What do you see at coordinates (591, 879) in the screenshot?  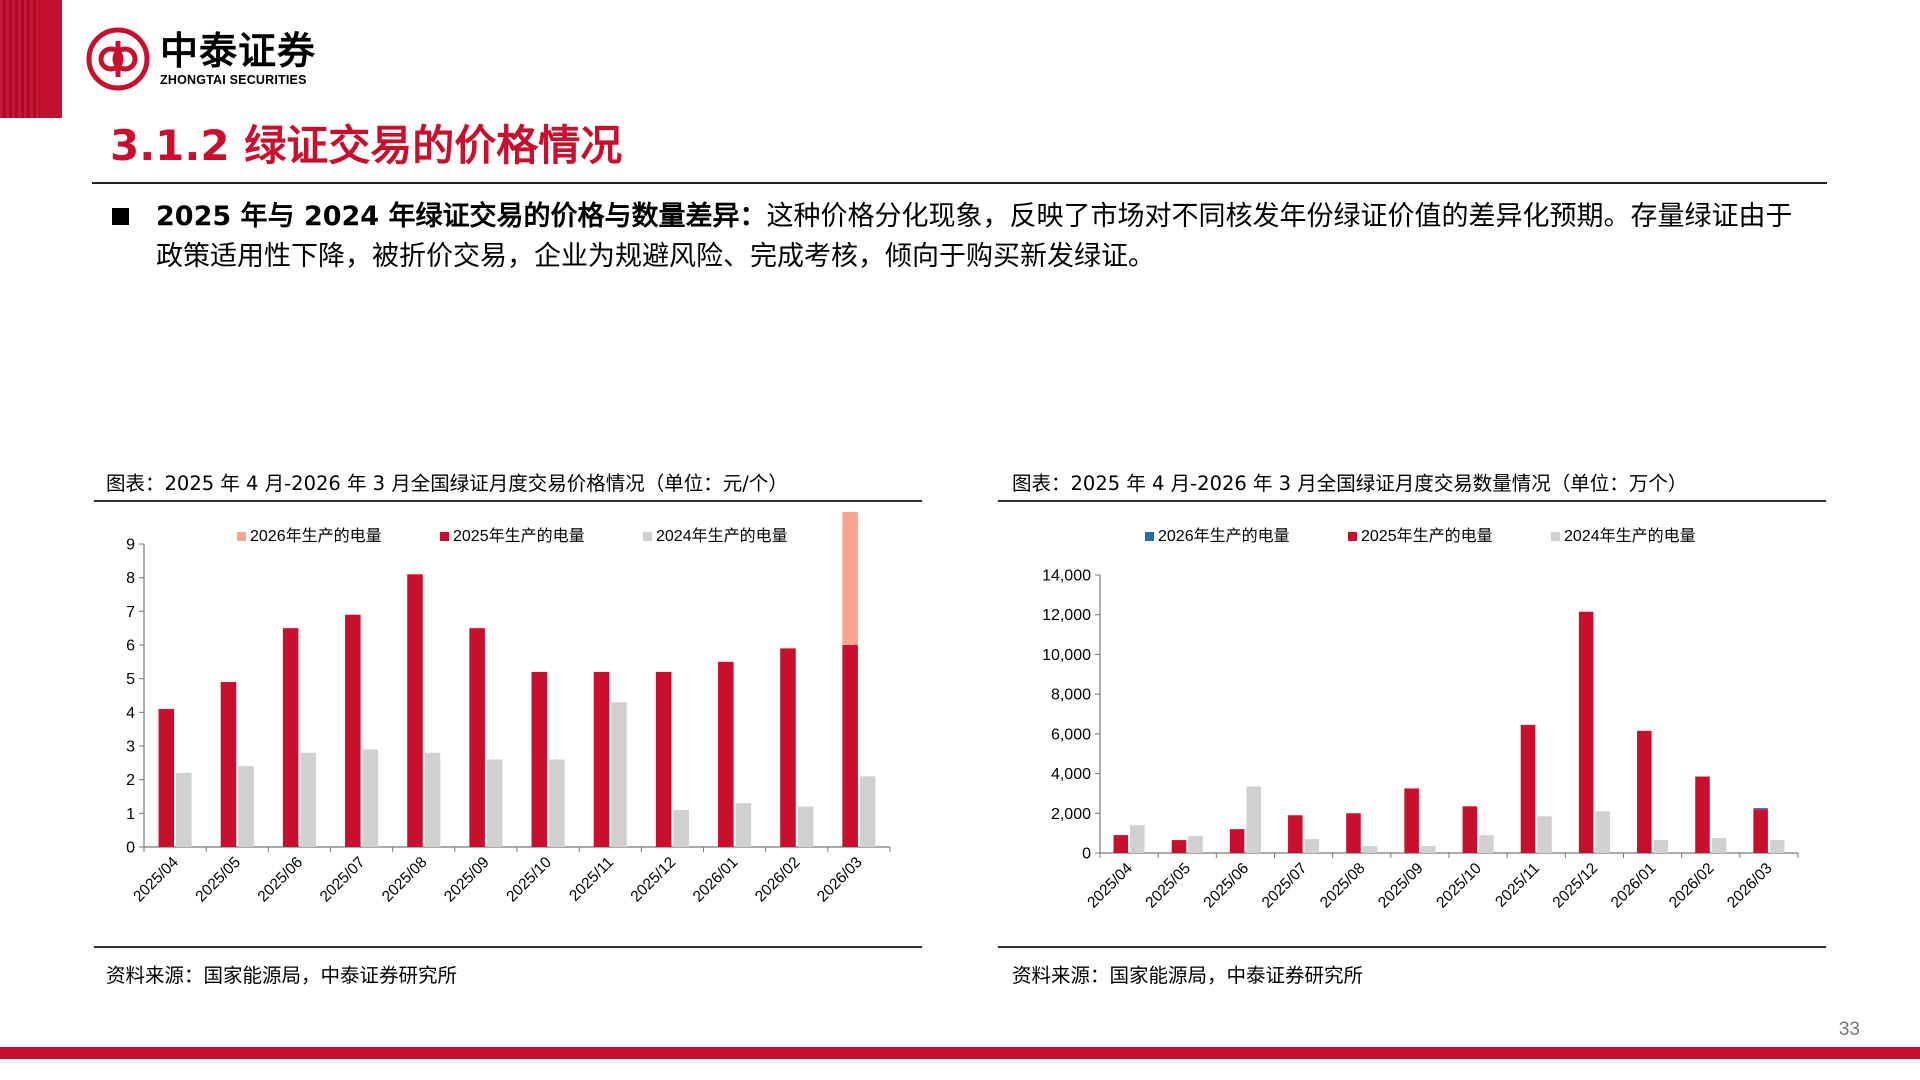 I see `left-chart-x-tick-label-7: 2025/11` at bounding box center [591, 879].